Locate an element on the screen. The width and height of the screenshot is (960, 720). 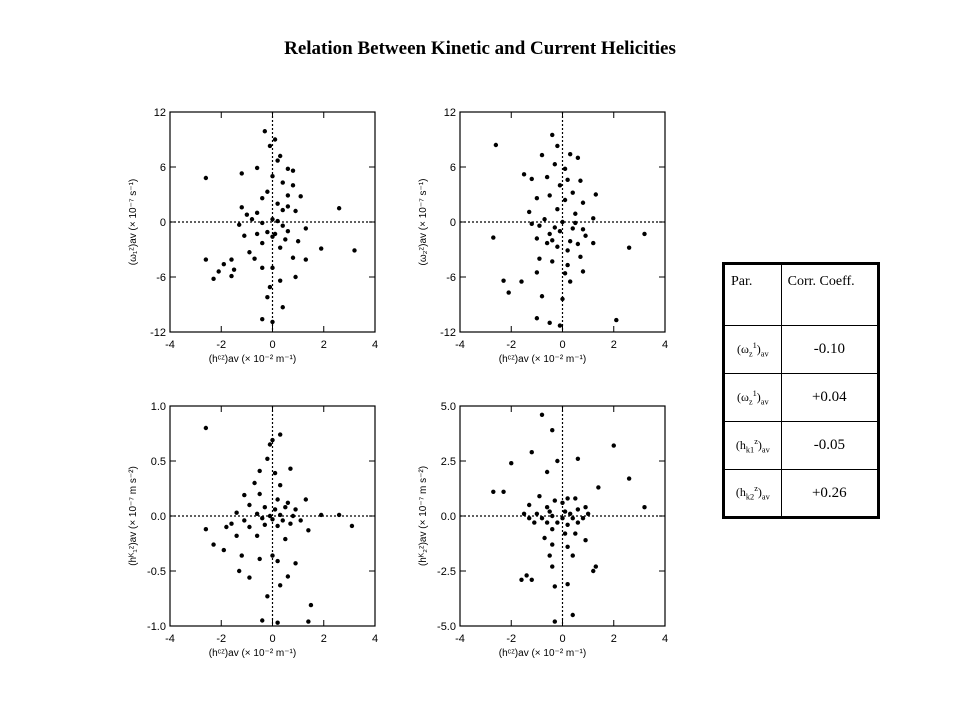
table-row: (hk1z)av -0.05 is located at coordinates (801, 445).